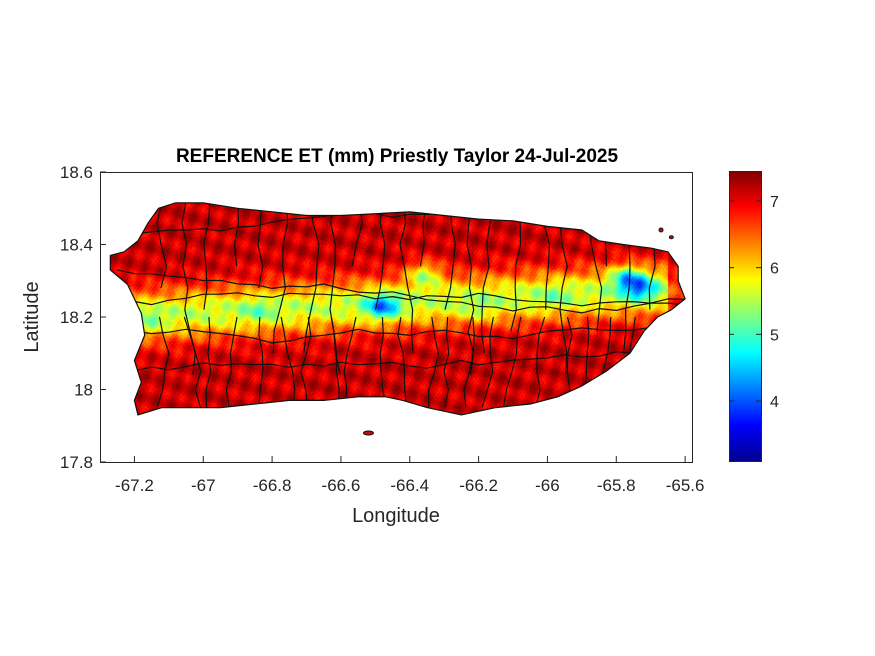 The height and width of the screenshot is (656, 875). I want to click on y-axis: 17.8 18 18.2 18.4 18.6, so click(83, 317).